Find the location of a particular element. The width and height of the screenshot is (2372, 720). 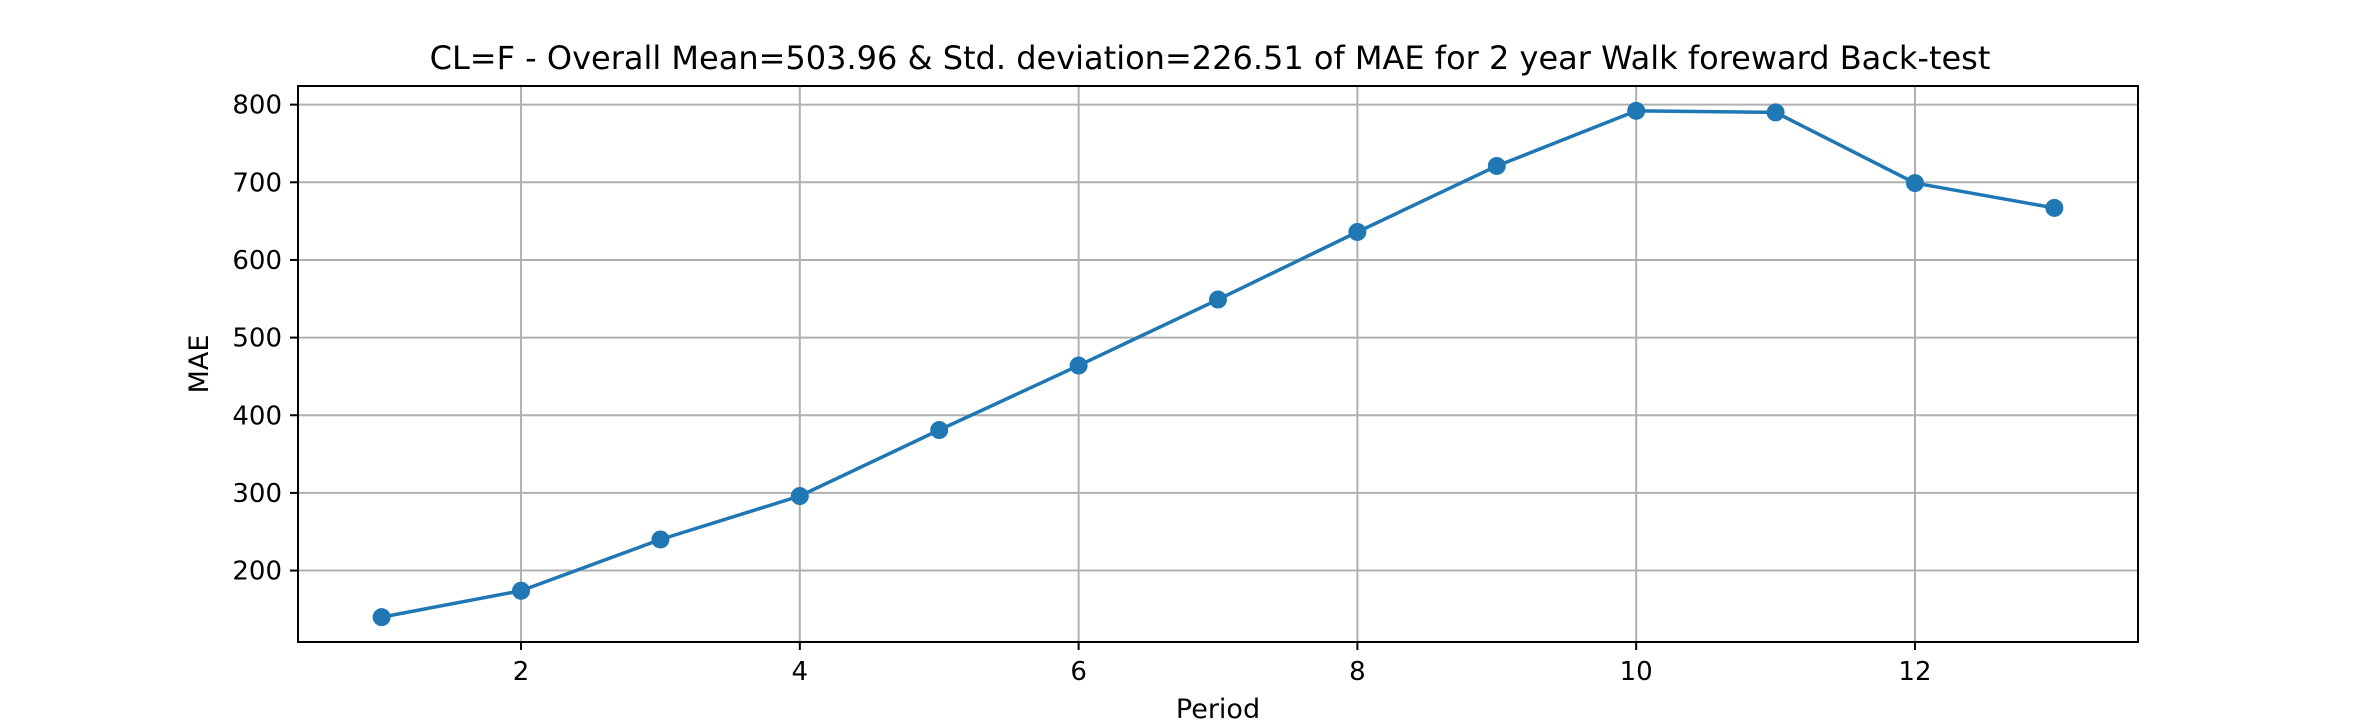

y-axis-label: MAE is located at coordinates (199, 364).